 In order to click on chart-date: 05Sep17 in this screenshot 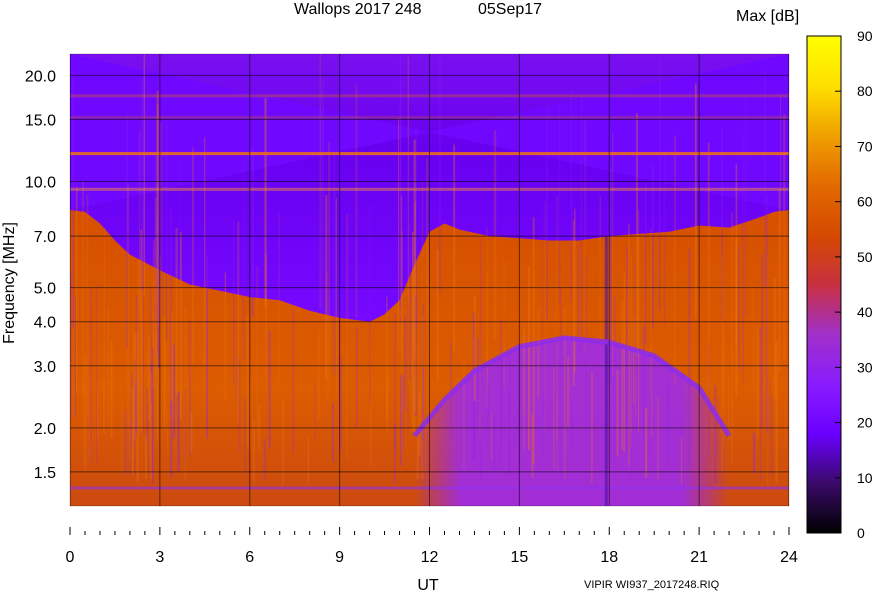, I will do `click(510, 9)`.